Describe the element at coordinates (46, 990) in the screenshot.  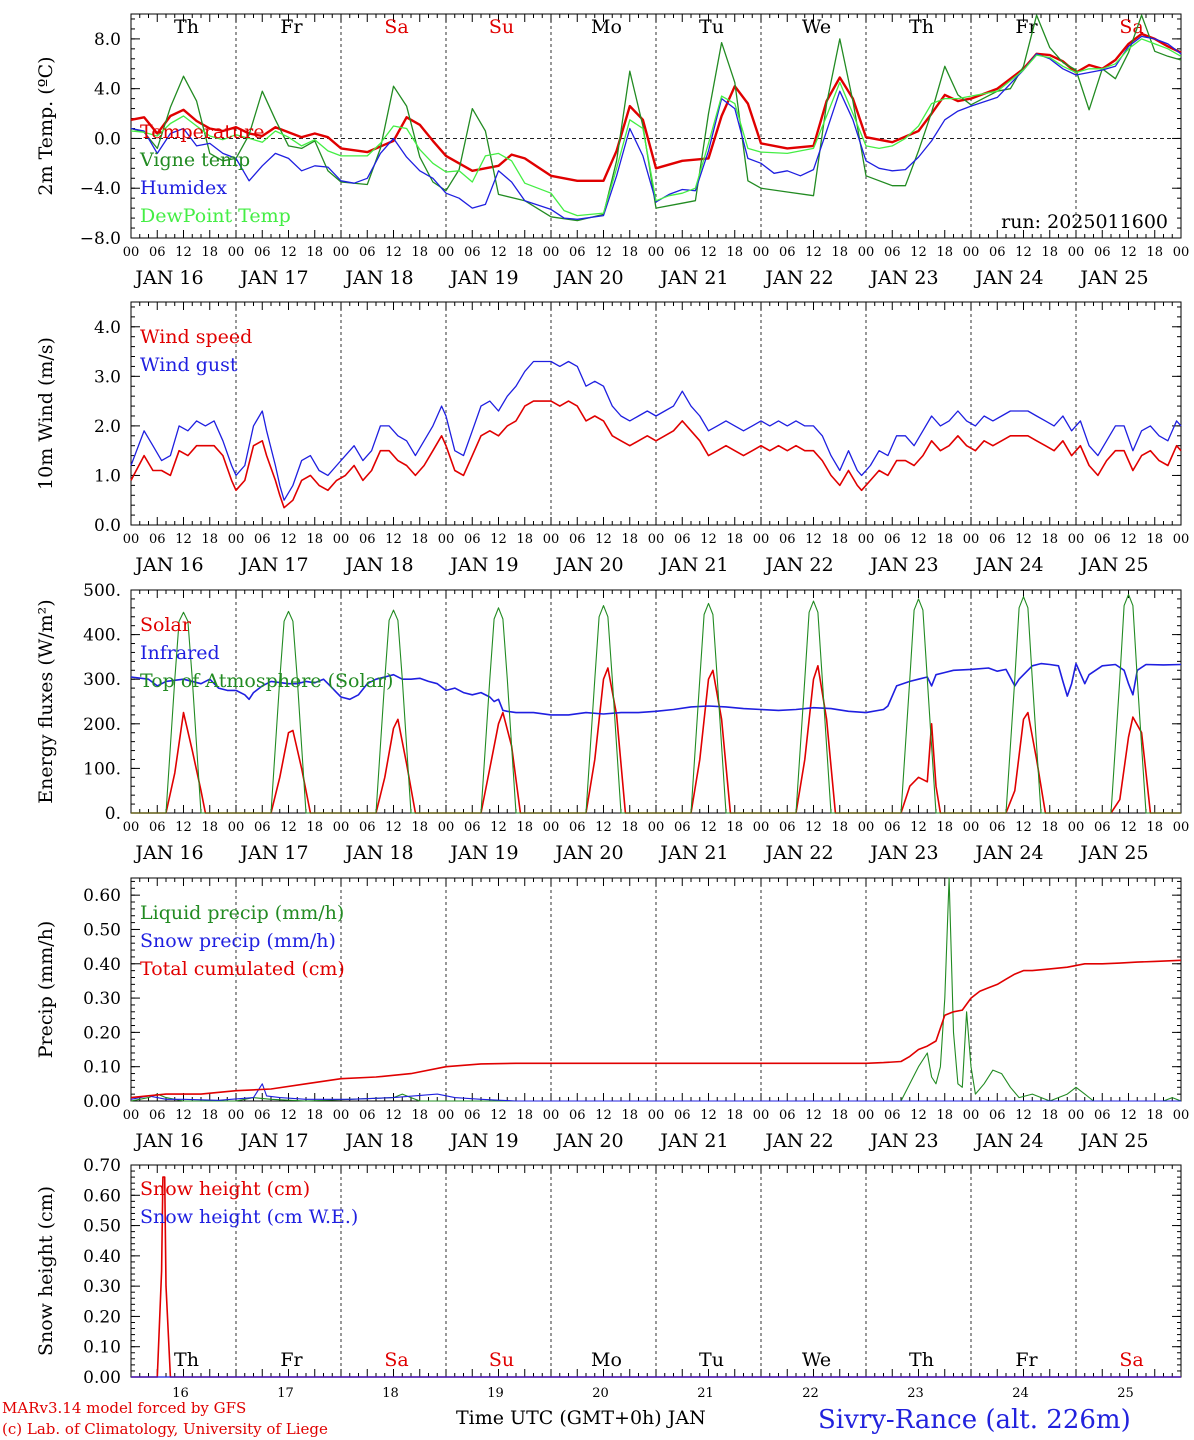
I see `y-axis-label: Precip (mm/h)` at that location.